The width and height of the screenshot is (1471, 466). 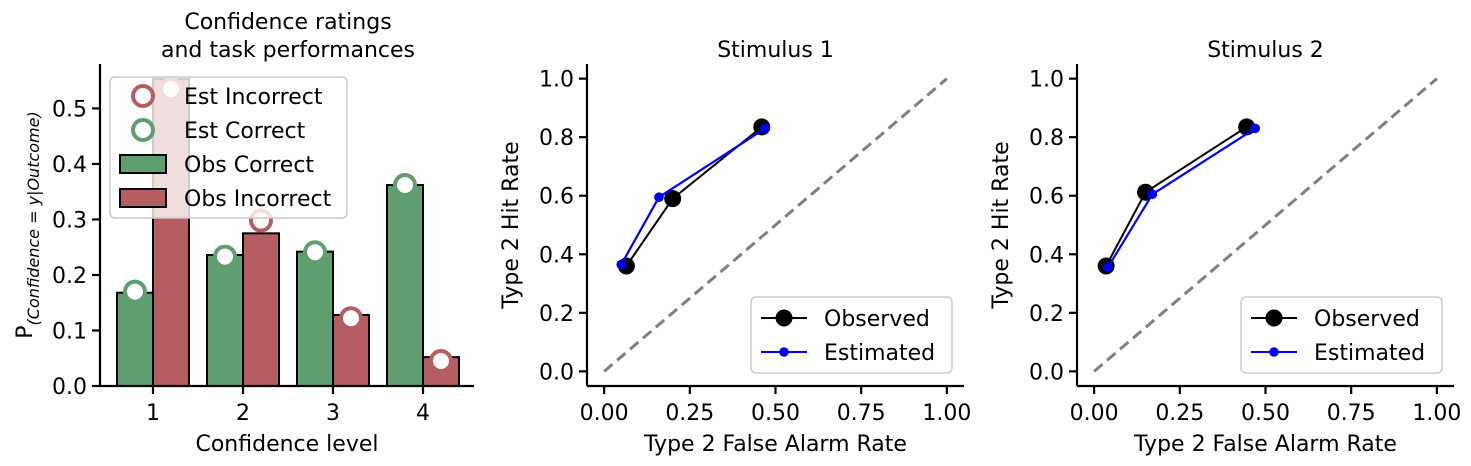 I want to click on legend-label: Est Correct, so click(x=245, y=131).